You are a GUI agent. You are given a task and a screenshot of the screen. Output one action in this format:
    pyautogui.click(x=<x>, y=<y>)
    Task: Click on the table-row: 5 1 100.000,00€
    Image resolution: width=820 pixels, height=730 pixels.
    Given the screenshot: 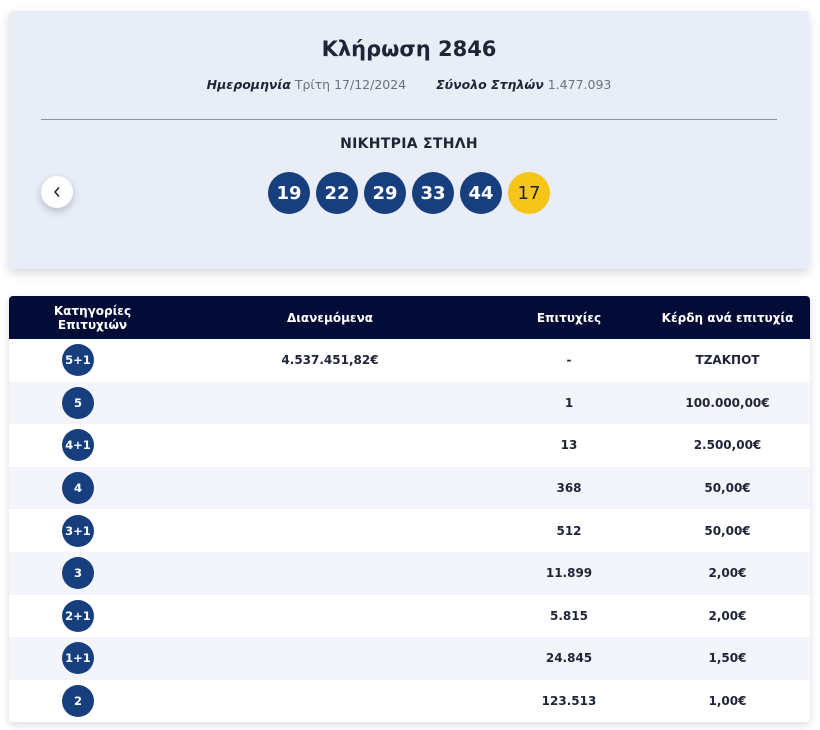 What is the action you would take?
    pyautogui.click(x=409, y=403)
    